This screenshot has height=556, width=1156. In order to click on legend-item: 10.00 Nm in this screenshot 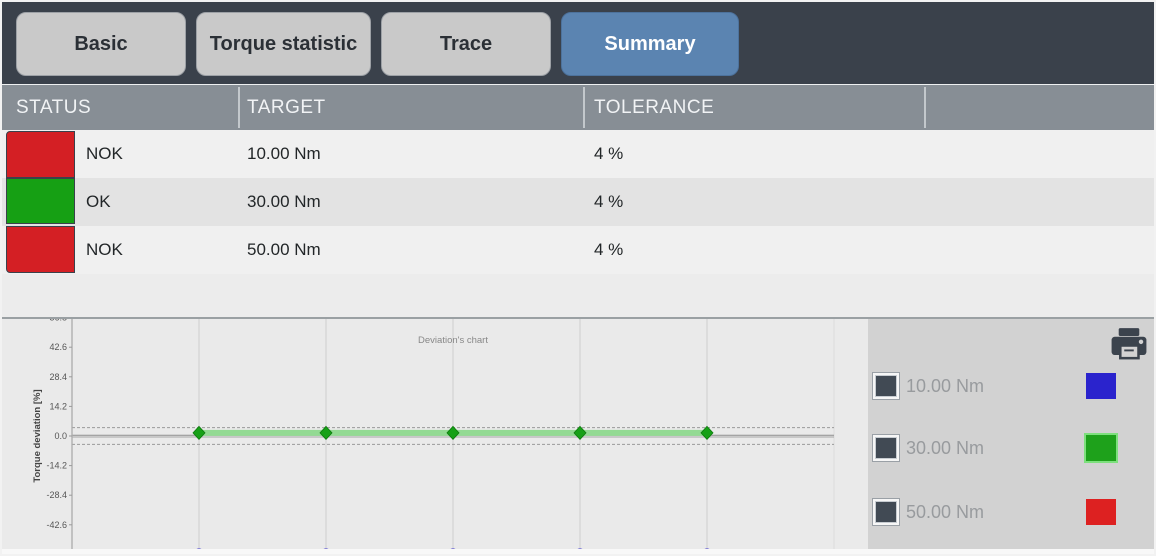, I will do `click(1011, 386)`.